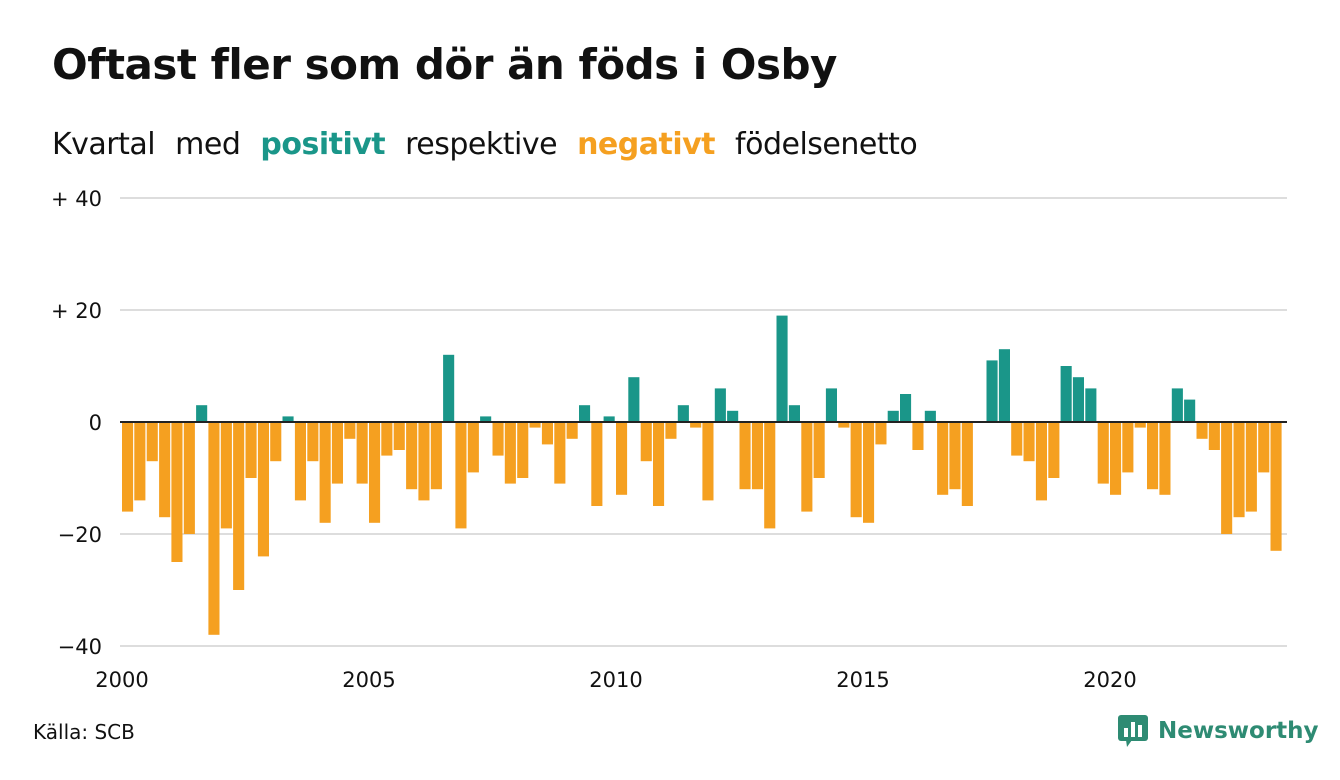 The width and height of the screenshot is (1340, 780). I want to click on y-tick-label: + 20, so click(76, 311).